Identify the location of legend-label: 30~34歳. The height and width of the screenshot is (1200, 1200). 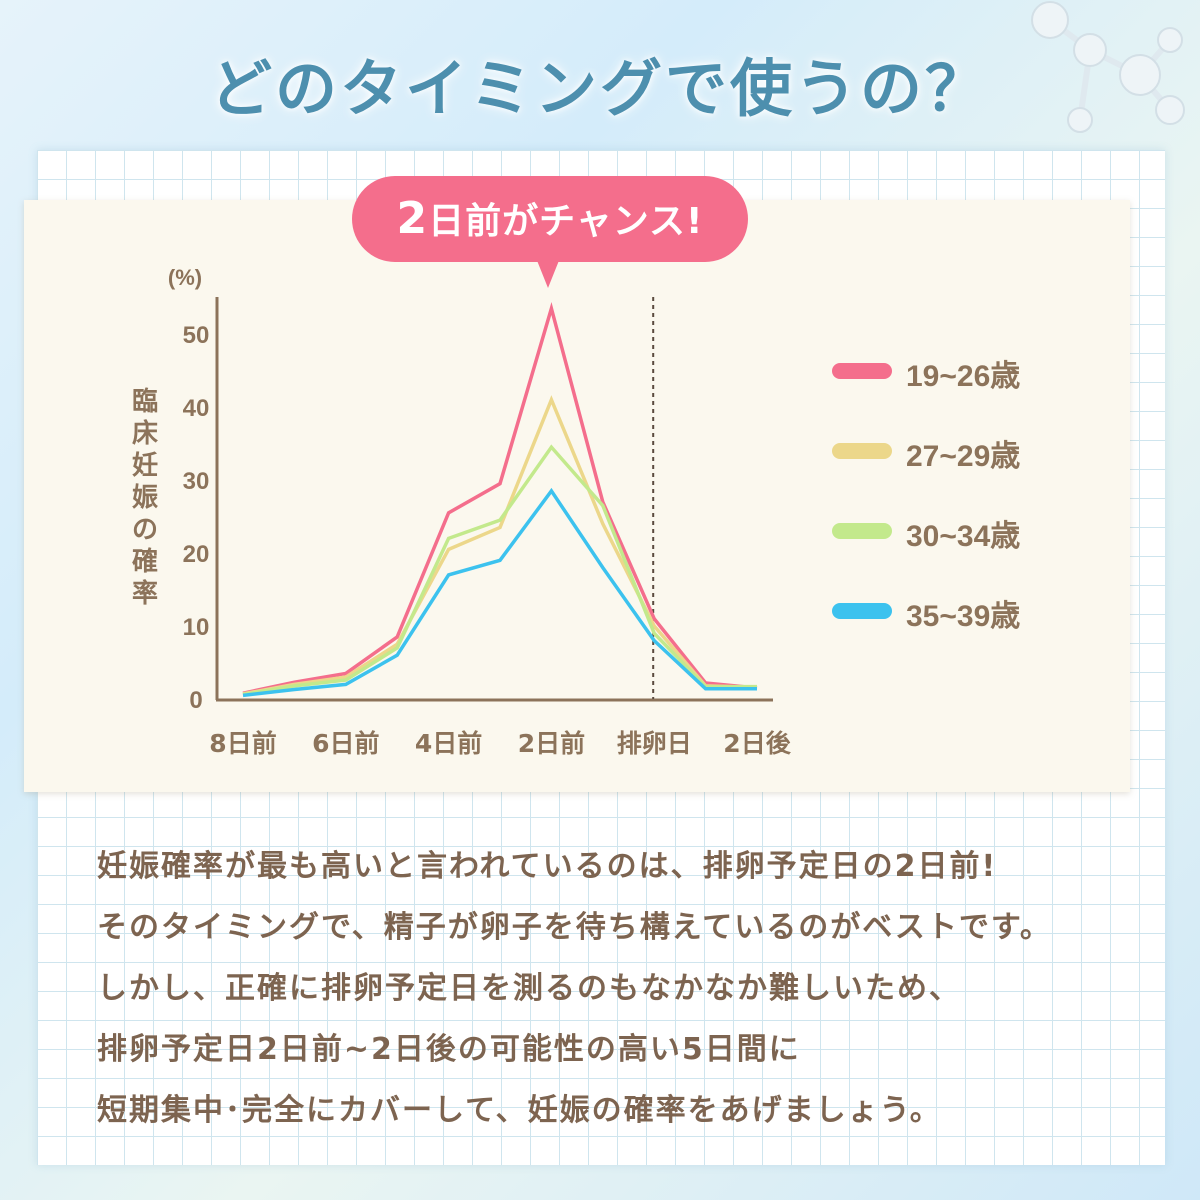
(963, 536).